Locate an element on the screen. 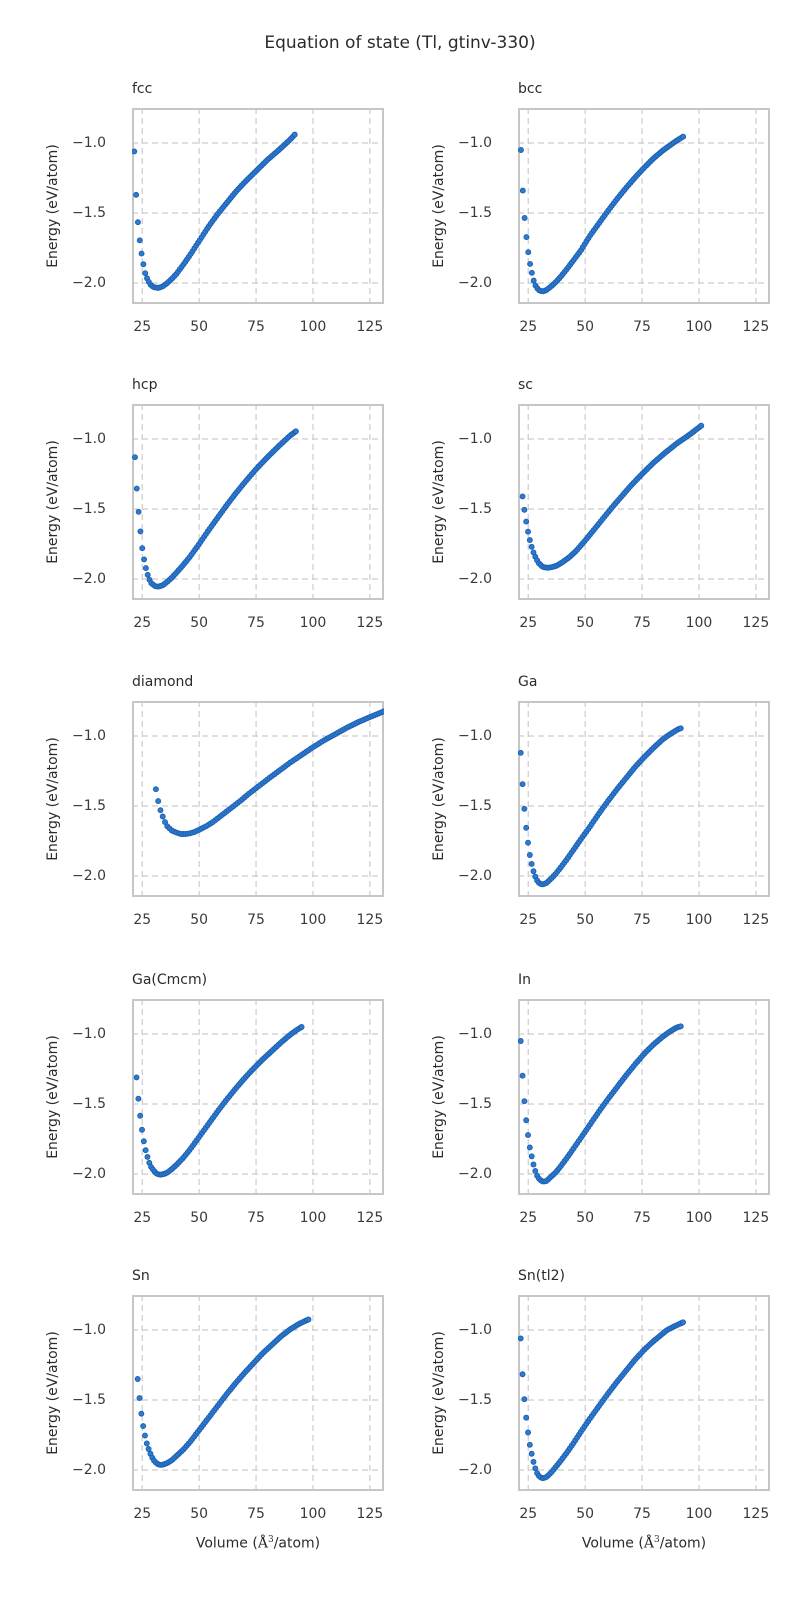 The width and height of the screenshot is (800, 1600). x-axis-label-prefix: Volume ( is located at coordinates (226, 1543).